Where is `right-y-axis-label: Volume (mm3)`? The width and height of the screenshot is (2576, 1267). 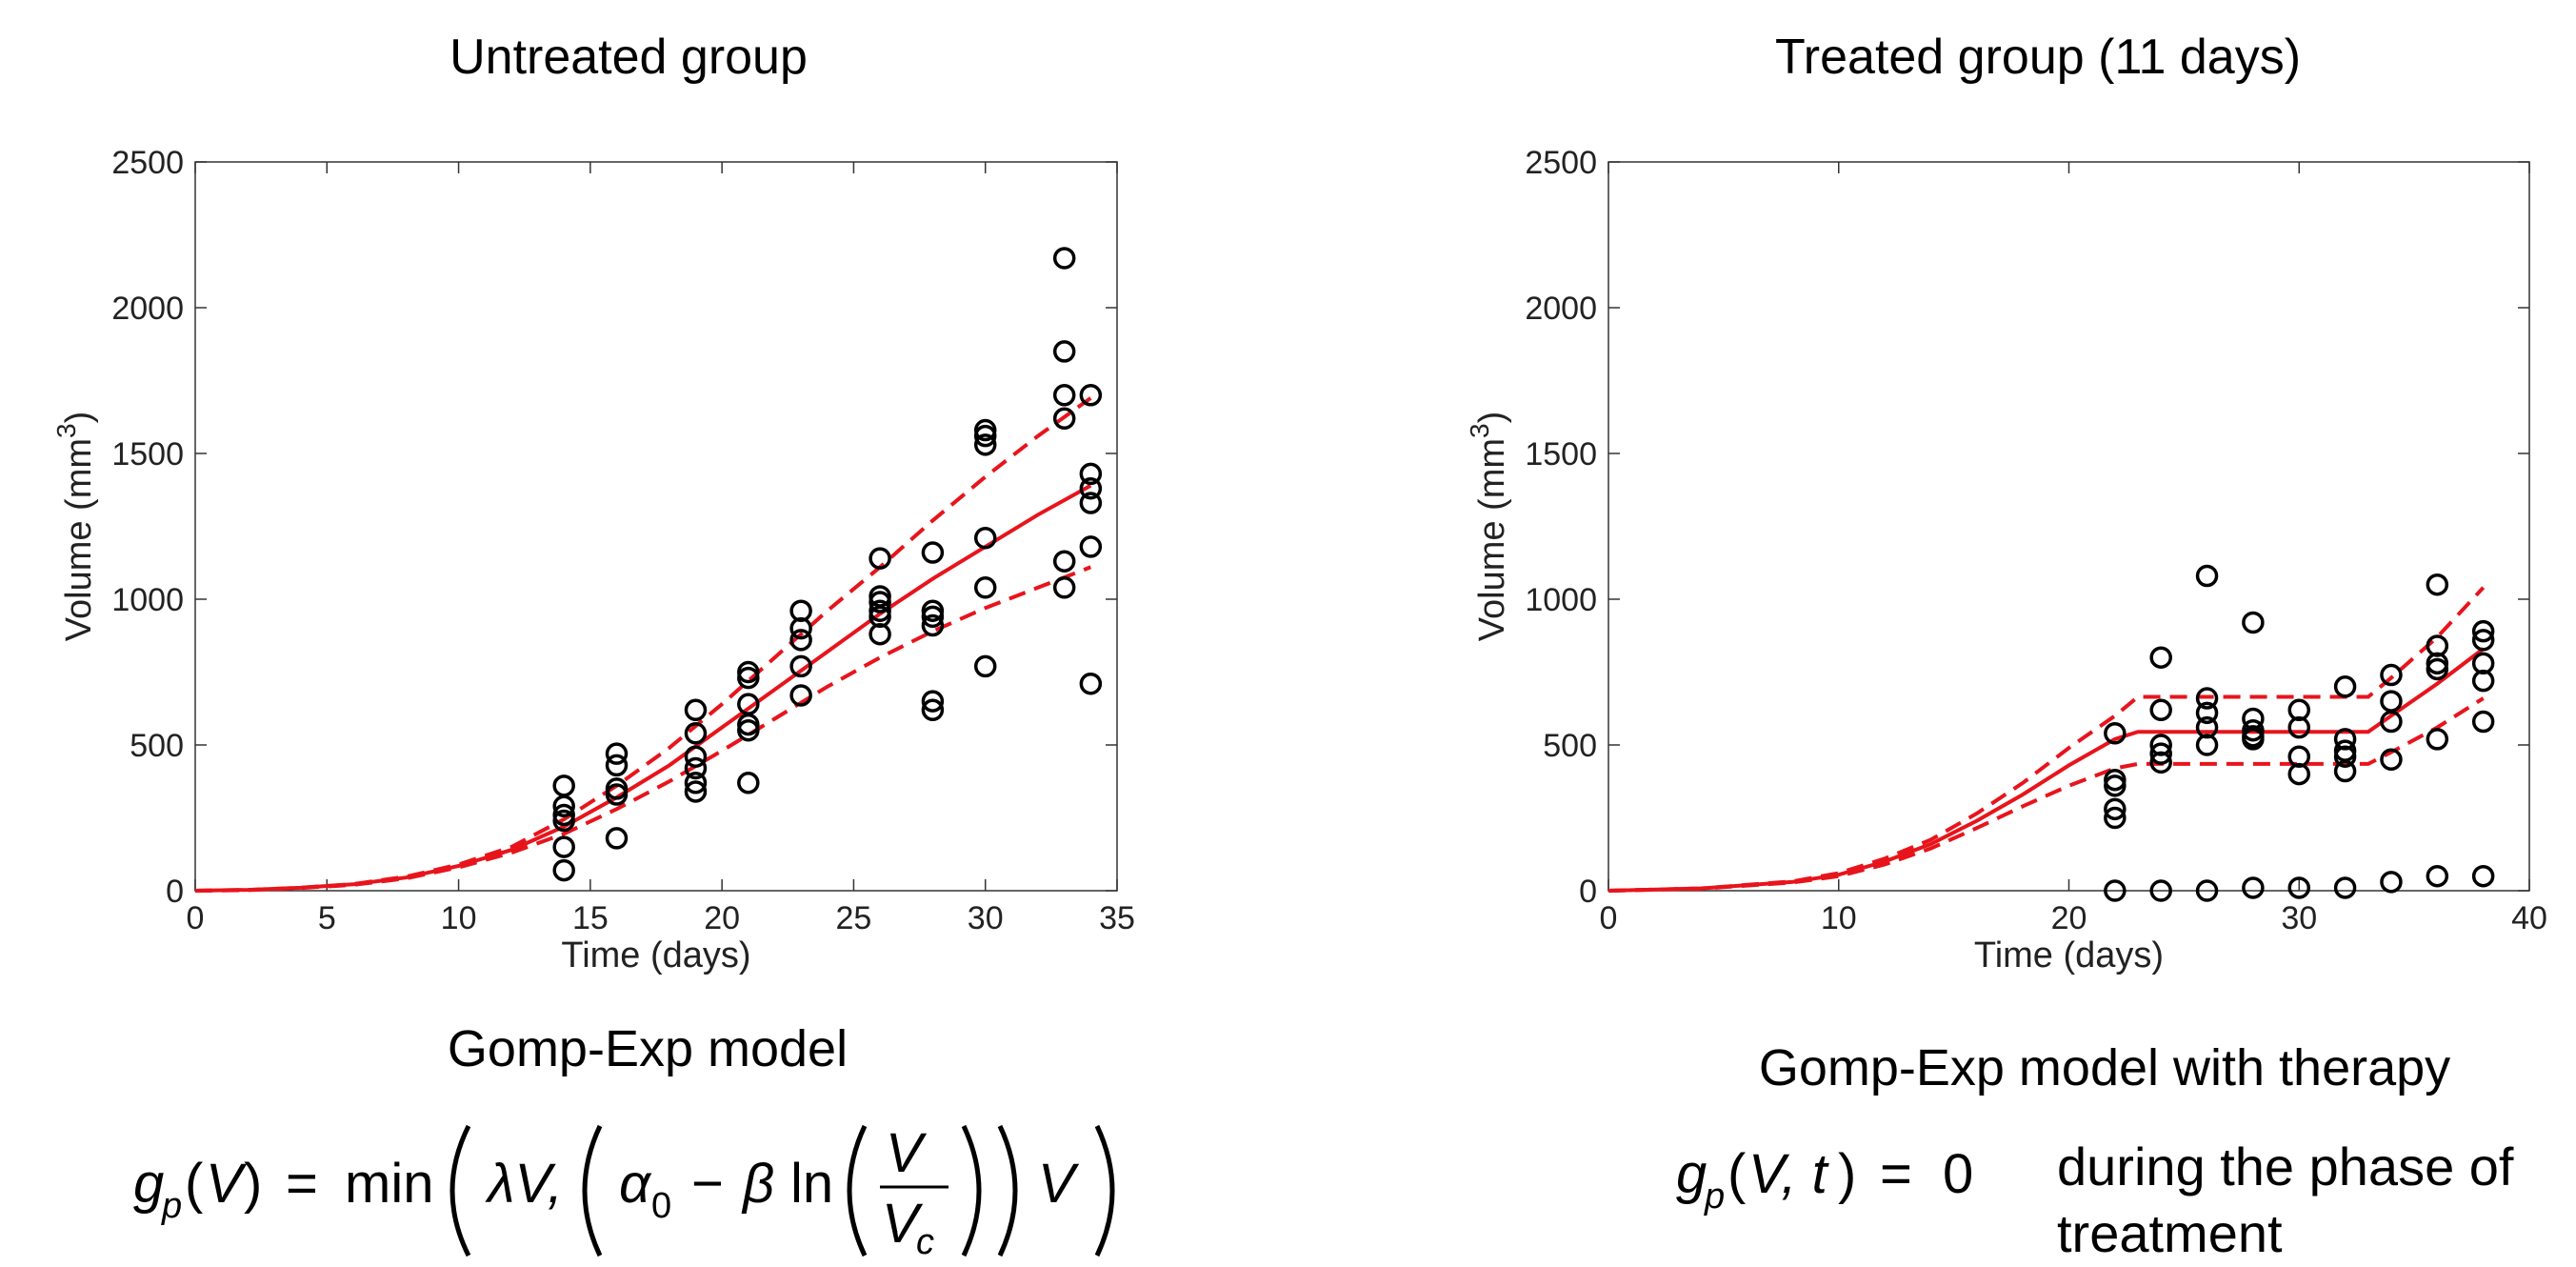
right-y-axis-label: Volume (mm3) is located at coordinates (1488, 527).